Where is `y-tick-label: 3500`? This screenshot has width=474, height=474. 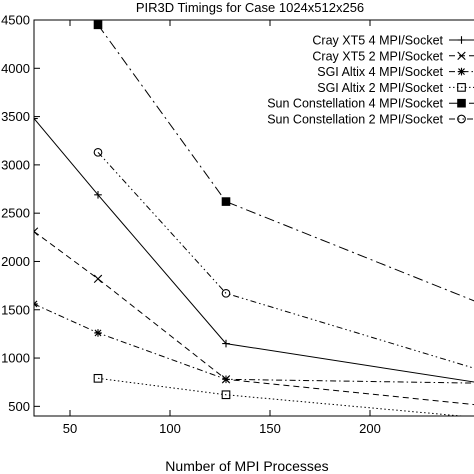
y-tick-label: 3500 is located at coordinates (15, 116).